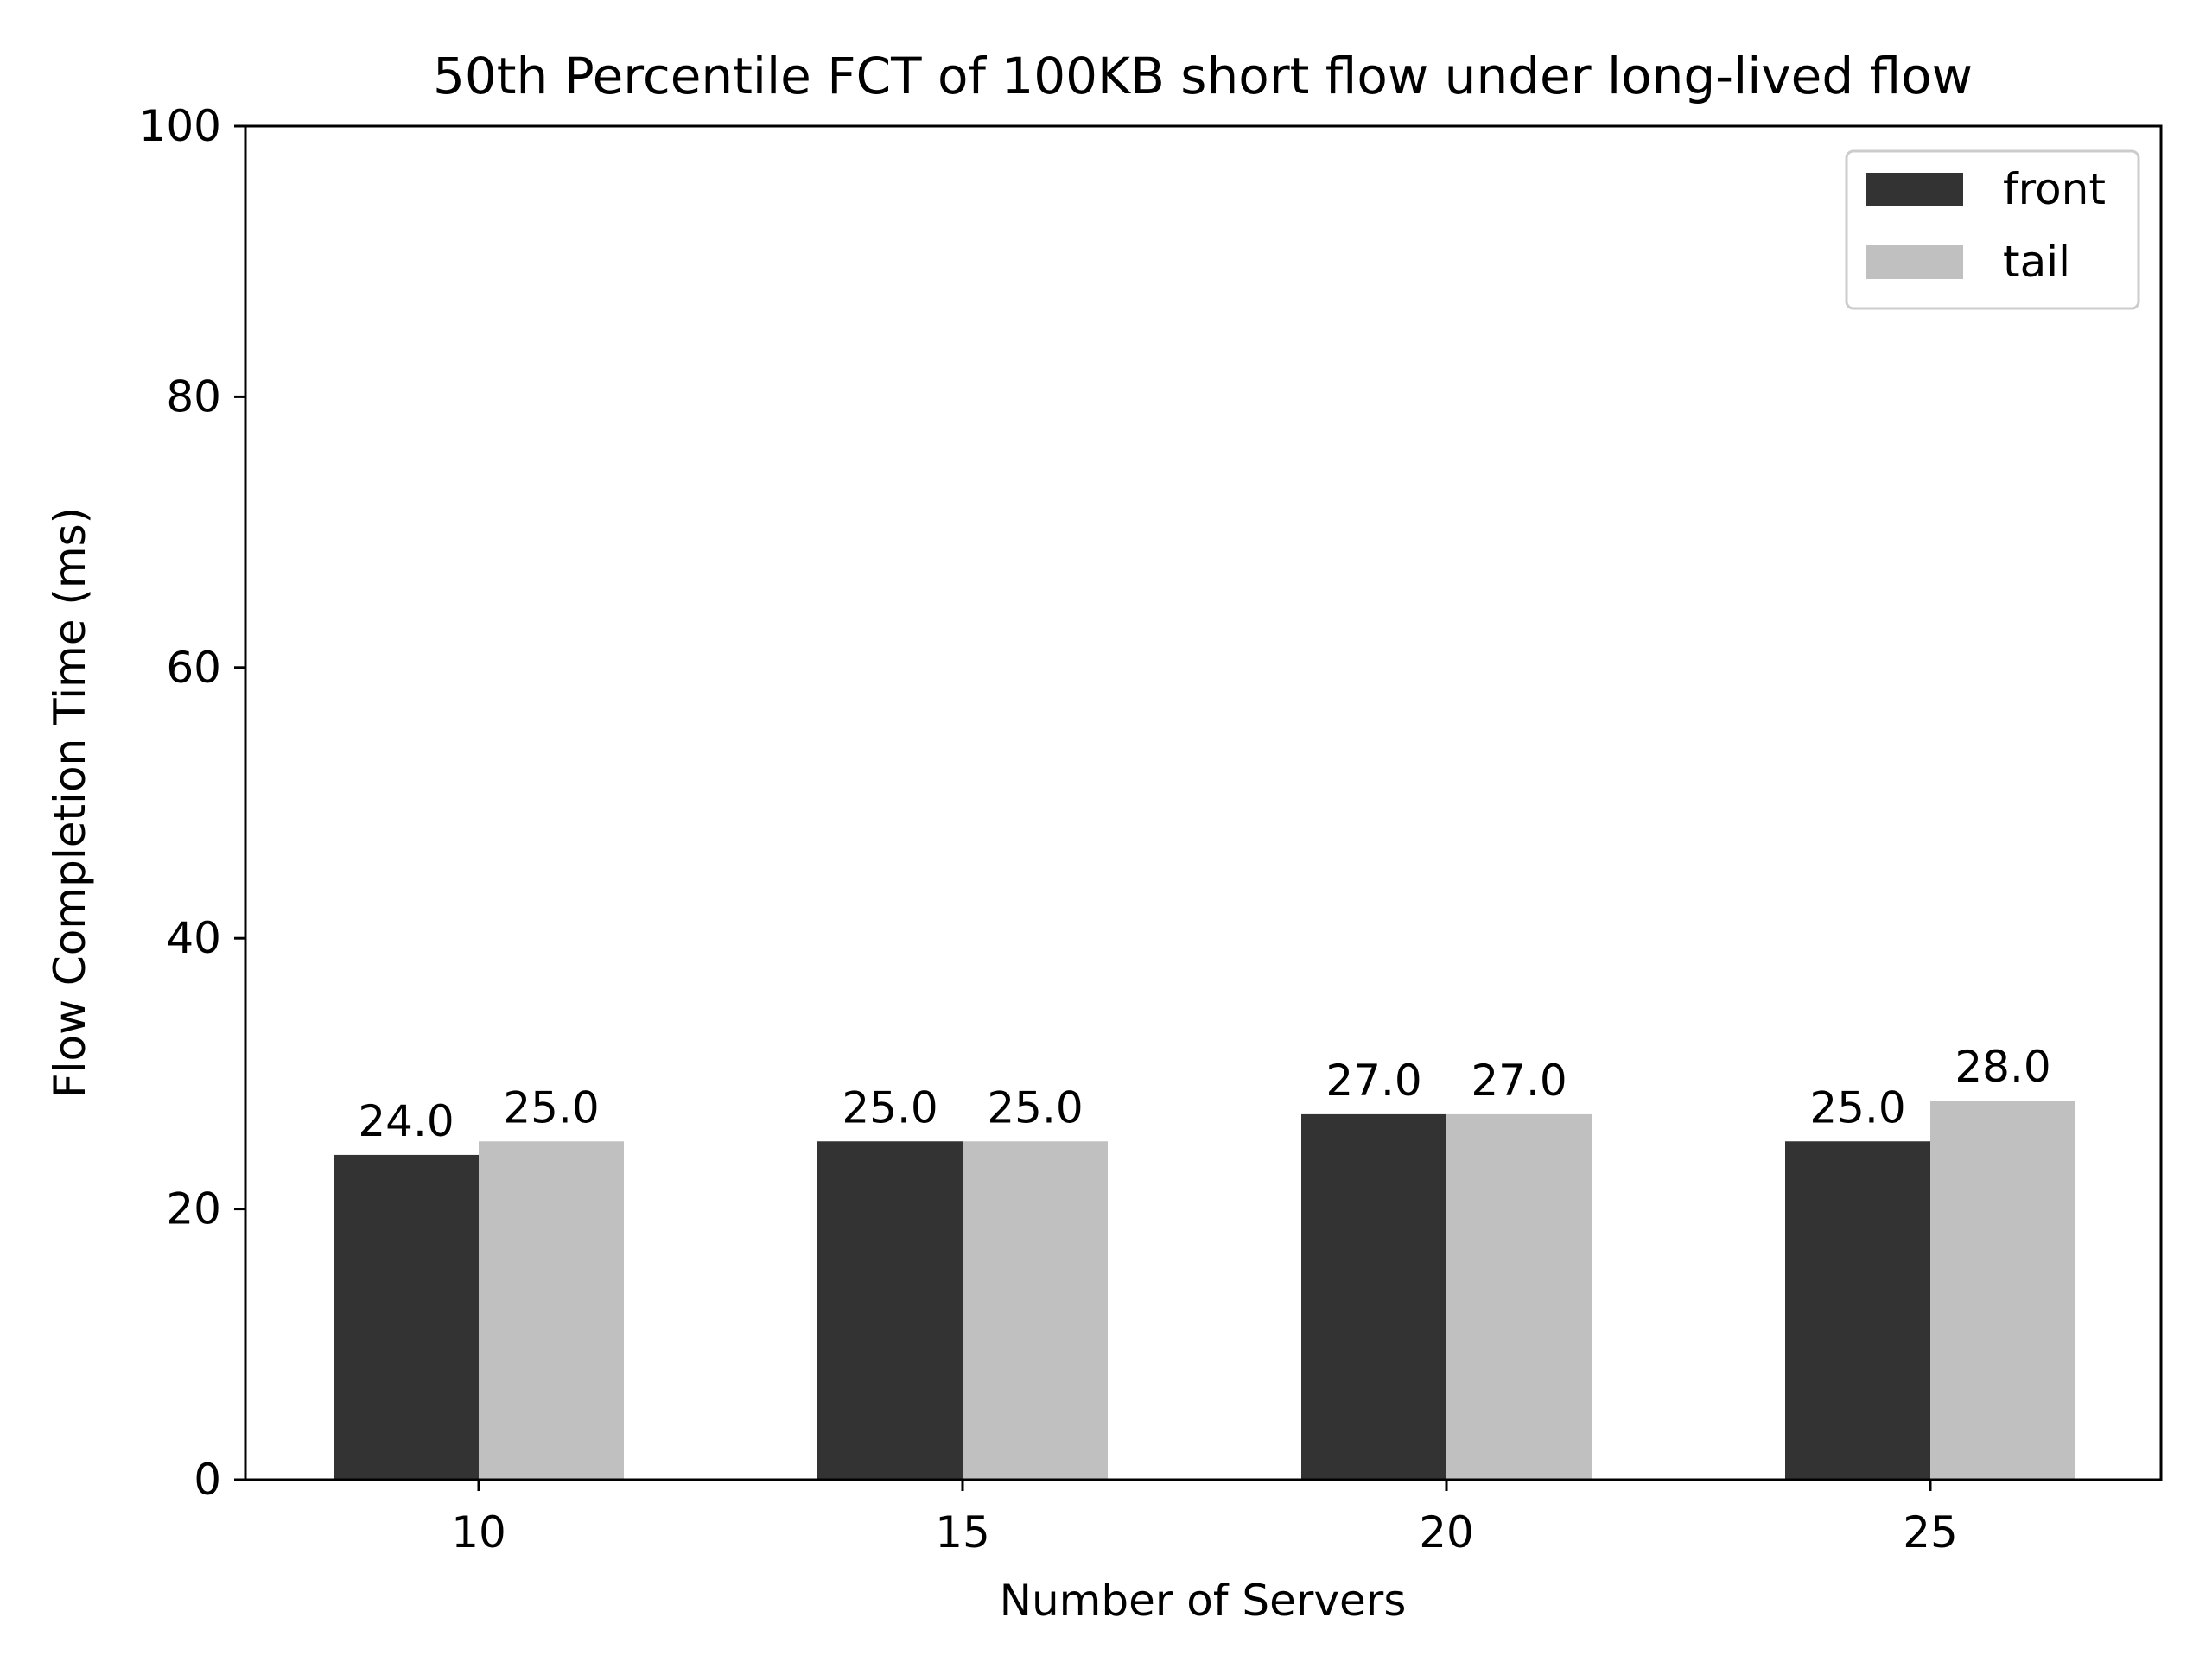 Image resolution: width=2212 pixels, height=1662 pixels. Describe the element at coordinates (963, 1532) in the screenshot. I see `x-tick-label: 15` at that location.